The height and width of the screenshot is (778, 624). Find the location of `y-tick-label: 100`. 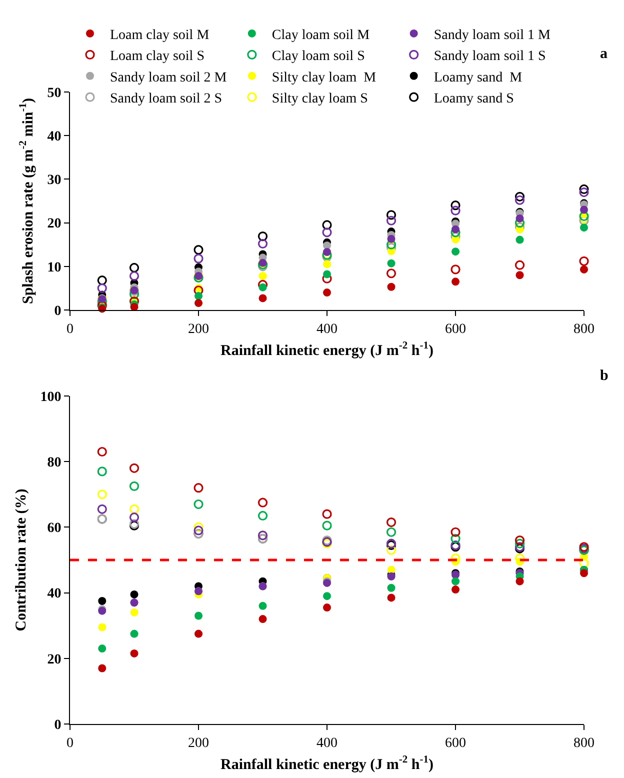

y-tick-label: 100 is located at coordinates (51, 397).